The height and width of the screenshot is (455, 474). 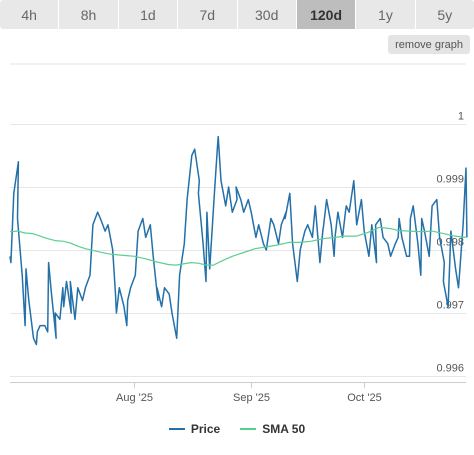 I want to click on x-tick-label: Oct '25, so click(x=364, y=398).